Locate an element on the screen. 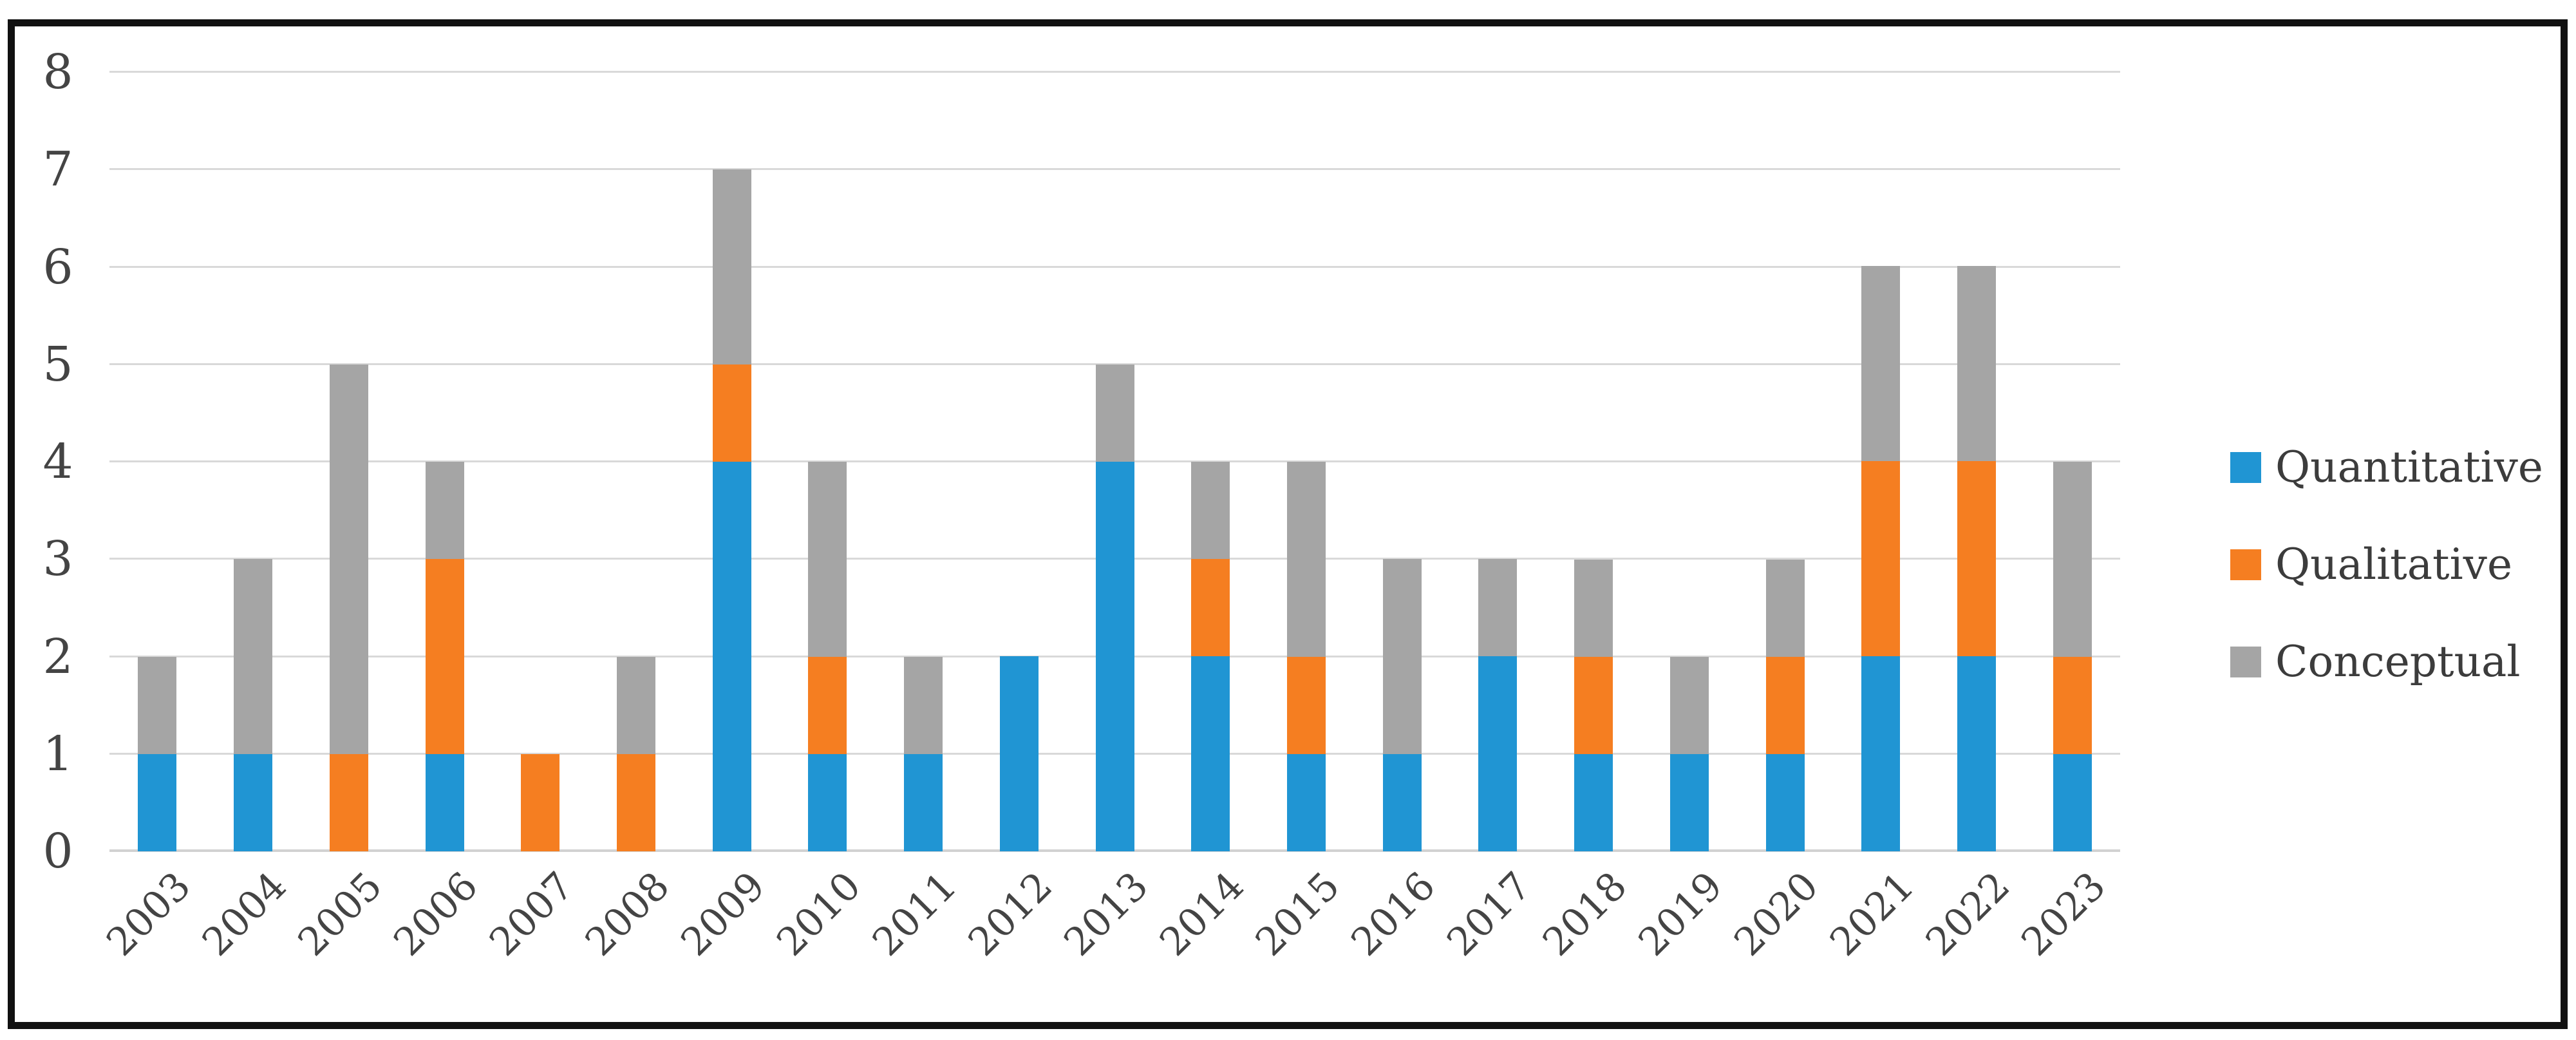 The width and height of the screenshot is (2576, 1040). bar-segment-qualitative-2005 is located at coordinates (348, 802).